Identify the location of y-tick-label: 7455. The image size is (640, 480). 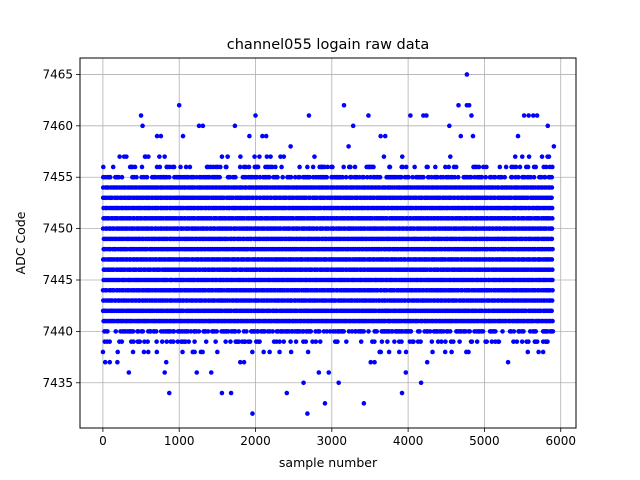
(57, 177).